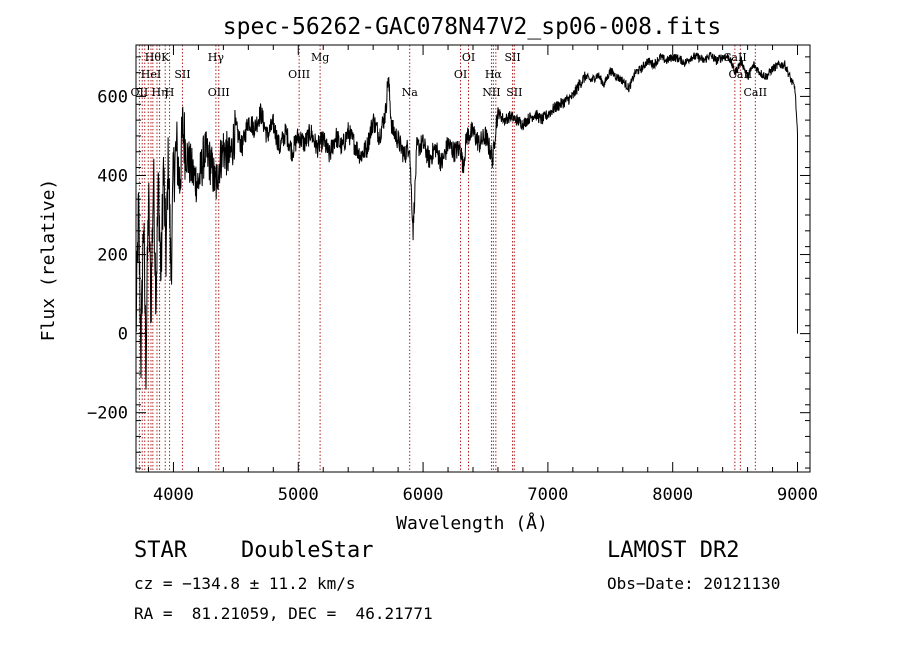 This screenshot has height=649, width=900. Describe the element at coordinates (672, 495) in the screenshot. I see `x-tick-label: 8000` at that location.